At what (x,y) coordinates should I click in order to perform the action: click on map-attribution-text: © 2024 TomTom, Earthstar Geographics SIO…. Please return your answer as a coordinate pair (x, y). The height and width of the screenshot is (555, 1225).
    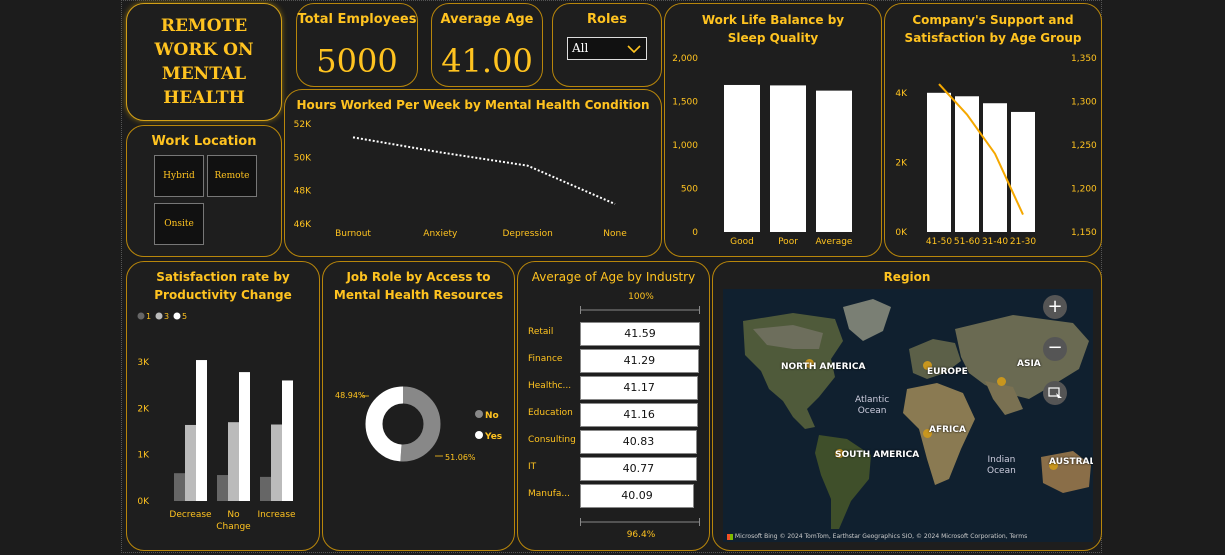
    Looking at the image, I should click on (903, 536).